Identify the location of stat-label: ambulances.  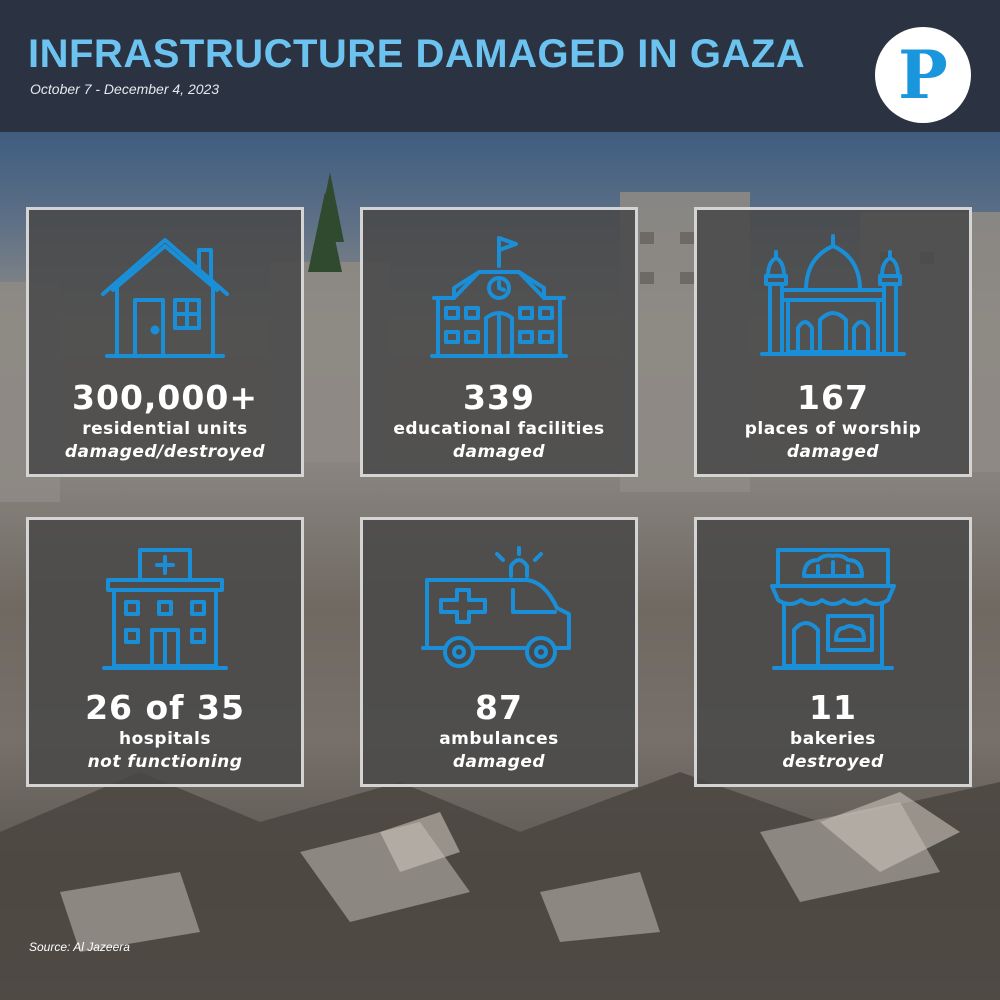
(499, 739).